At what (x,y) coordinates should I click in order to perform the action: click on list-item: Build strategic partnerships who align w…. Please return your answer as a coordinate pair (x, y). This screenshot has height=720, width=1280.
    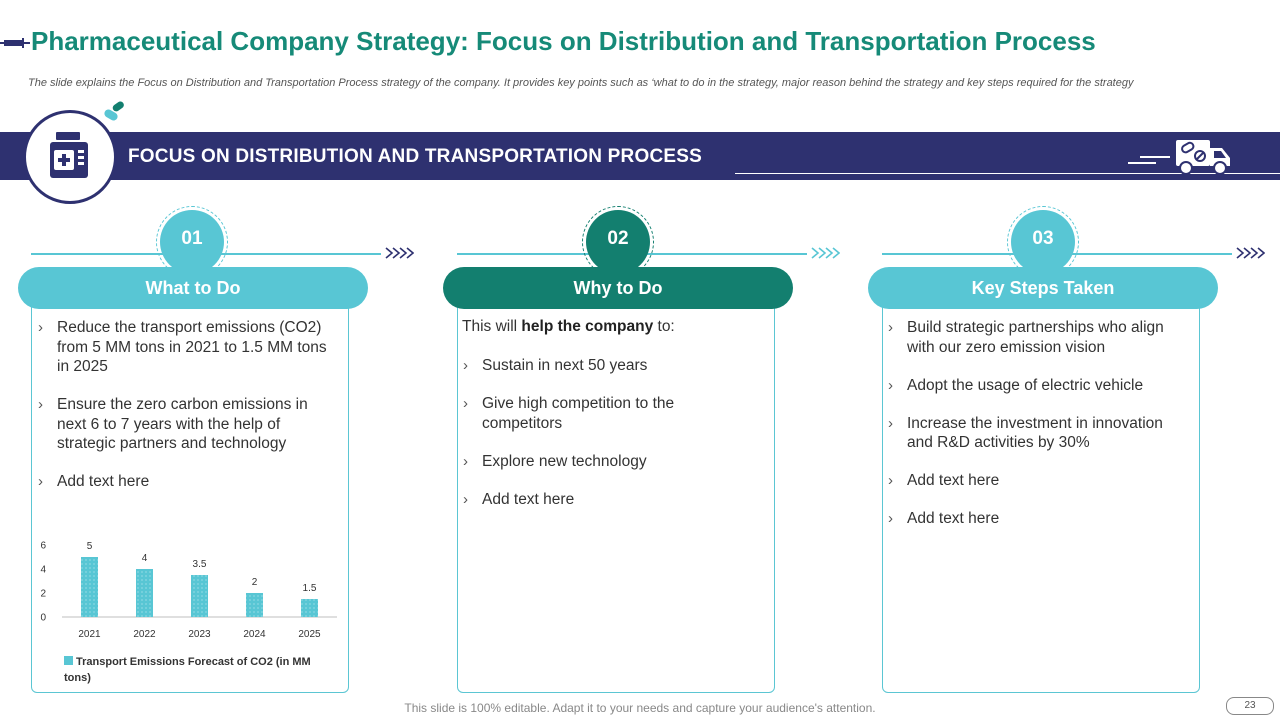
    Looking at the image, I should click on (1038, 337).